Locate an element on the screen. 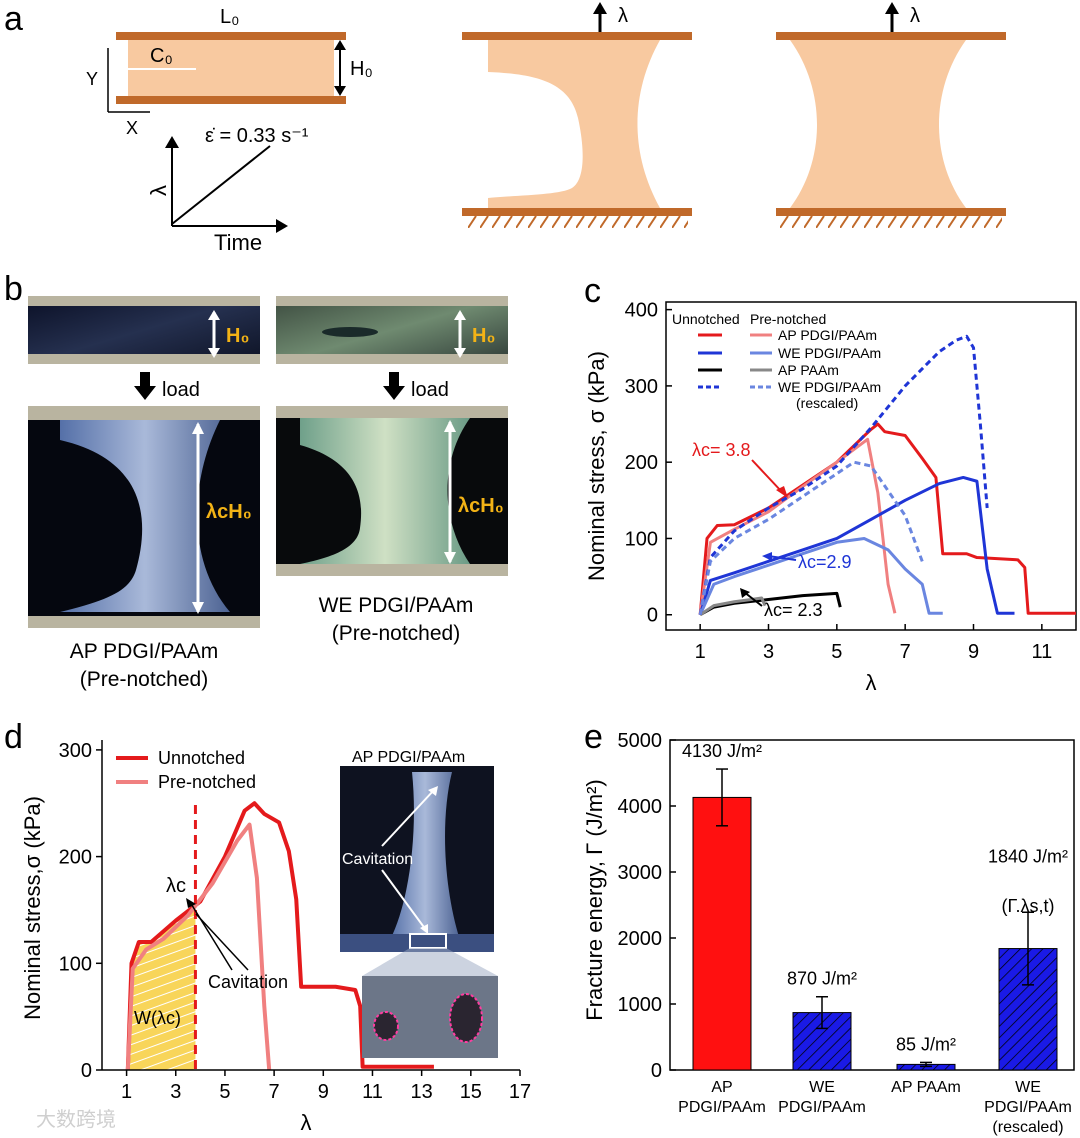 The image size is (1080, 1138). h0-arrow-head-up is located at coordinates (340, 45).